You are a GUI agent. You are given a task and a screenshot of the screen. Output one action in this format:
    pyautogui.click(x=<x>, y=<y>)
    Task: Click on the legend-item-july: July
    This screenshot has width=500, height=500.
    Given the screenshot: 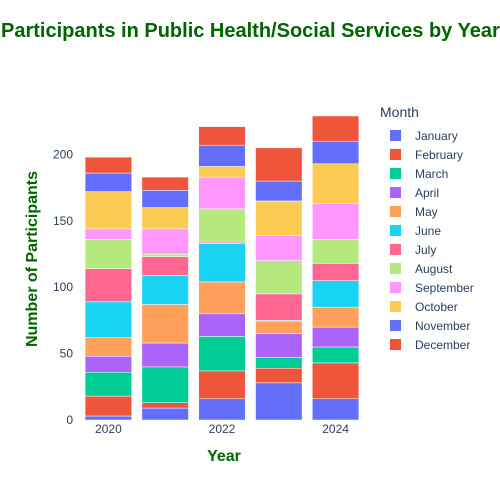 What is the action you would take?
    pyautogui.click(x=427, y=249)
    